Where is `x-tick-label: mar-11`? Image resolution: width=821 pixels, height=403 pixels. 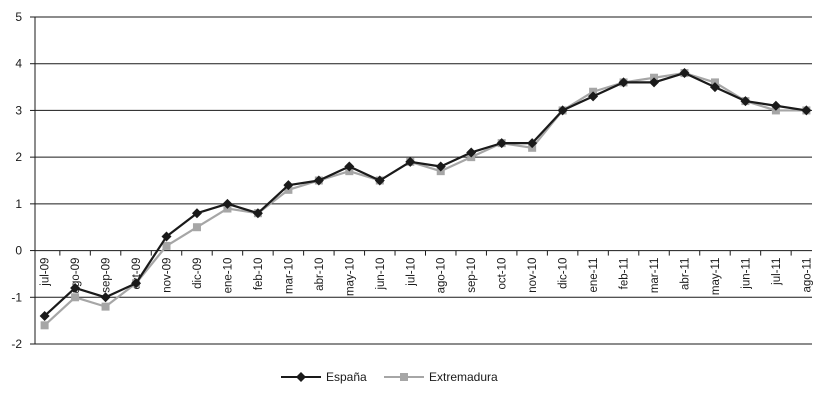
x-tick-label: mar-11 is located at coordinates (655, 276).